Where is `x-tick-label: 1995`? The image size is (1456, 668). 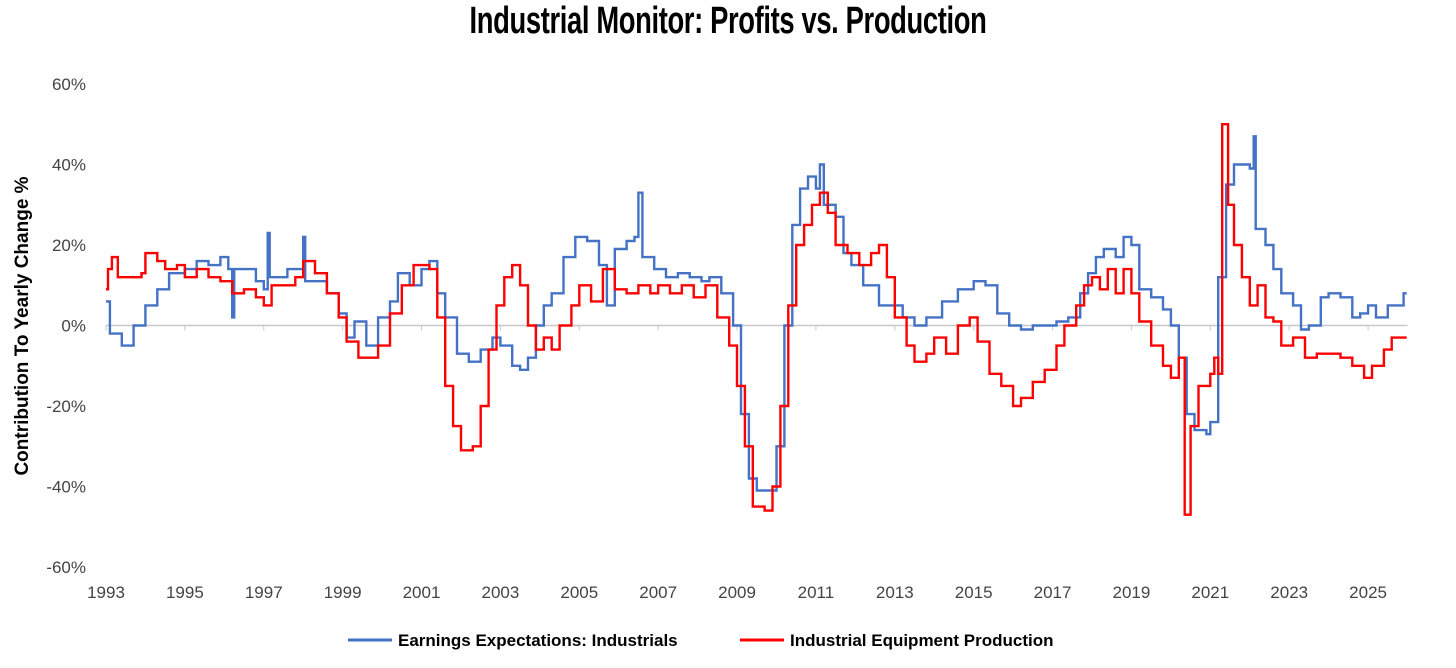 x-tick-label: 1995 is located at coordinates (185, 592).